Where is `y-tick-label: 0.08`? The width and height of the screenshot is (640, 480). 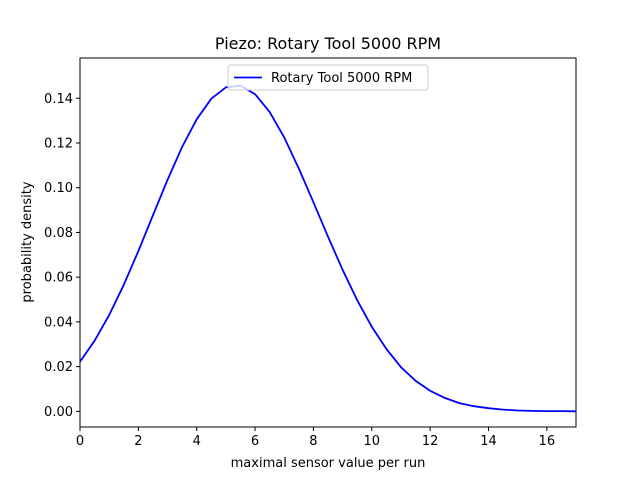 y-tick-label: 0.08 is located at coordinates (58, 233).